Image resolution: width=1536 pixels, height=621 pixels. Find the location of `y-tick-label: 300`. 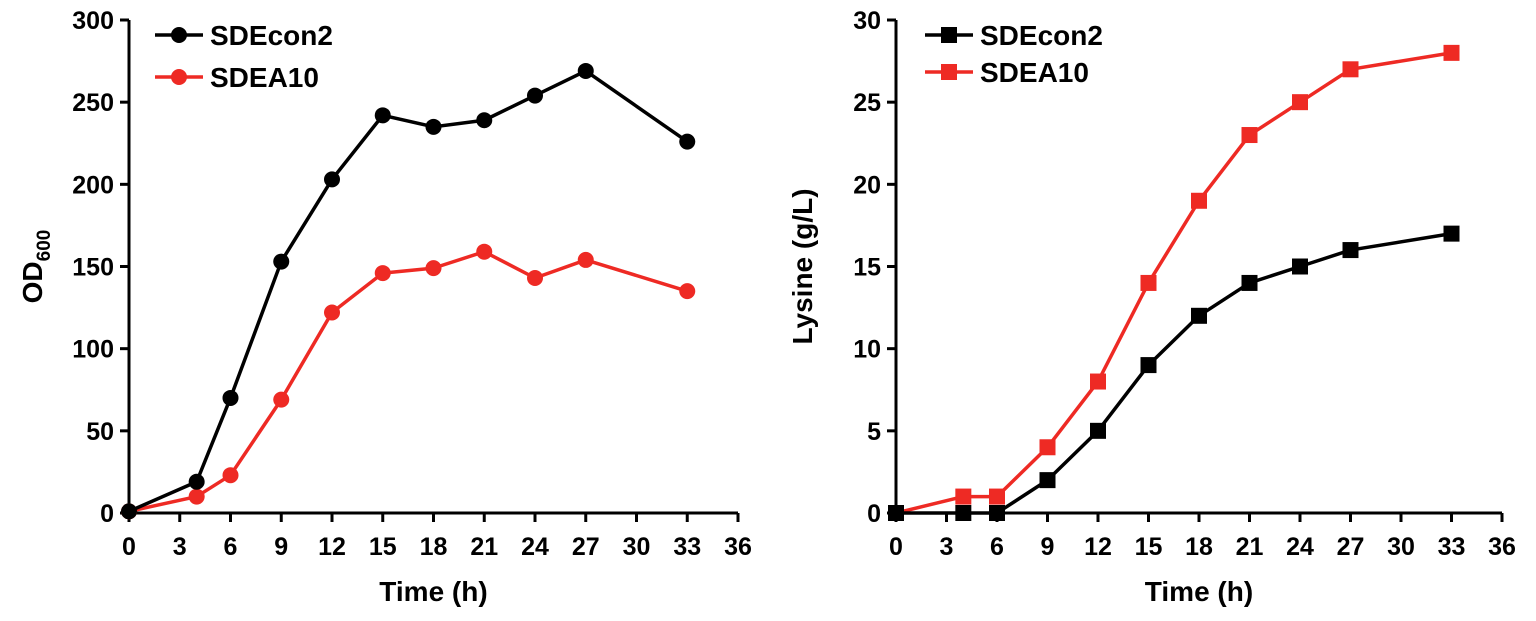

y-tick-label: 300 is located at coordinates (93, 21).